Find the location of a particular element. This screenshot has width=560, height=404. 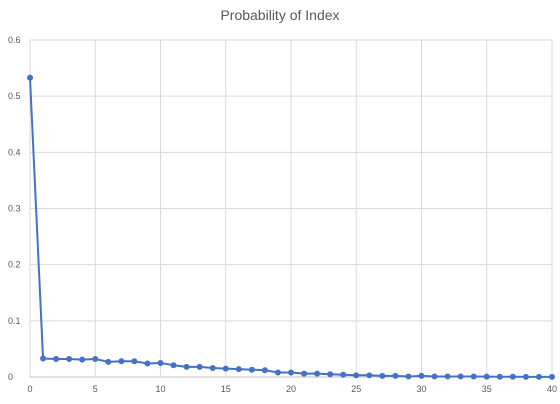

x-tick-label: 15 is located at coordinates (226, 389).